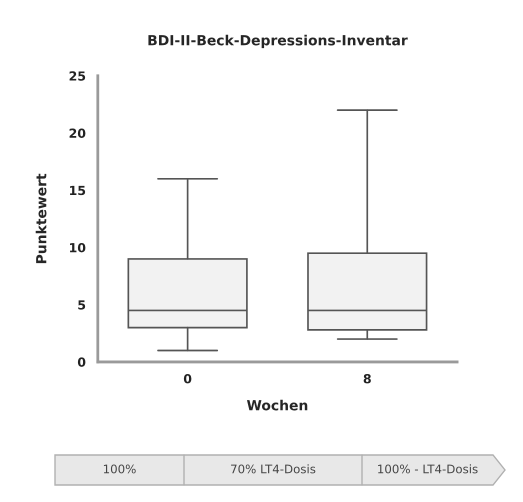  I want to click on text: 70% LT4-Dosis, so click(273, 469).